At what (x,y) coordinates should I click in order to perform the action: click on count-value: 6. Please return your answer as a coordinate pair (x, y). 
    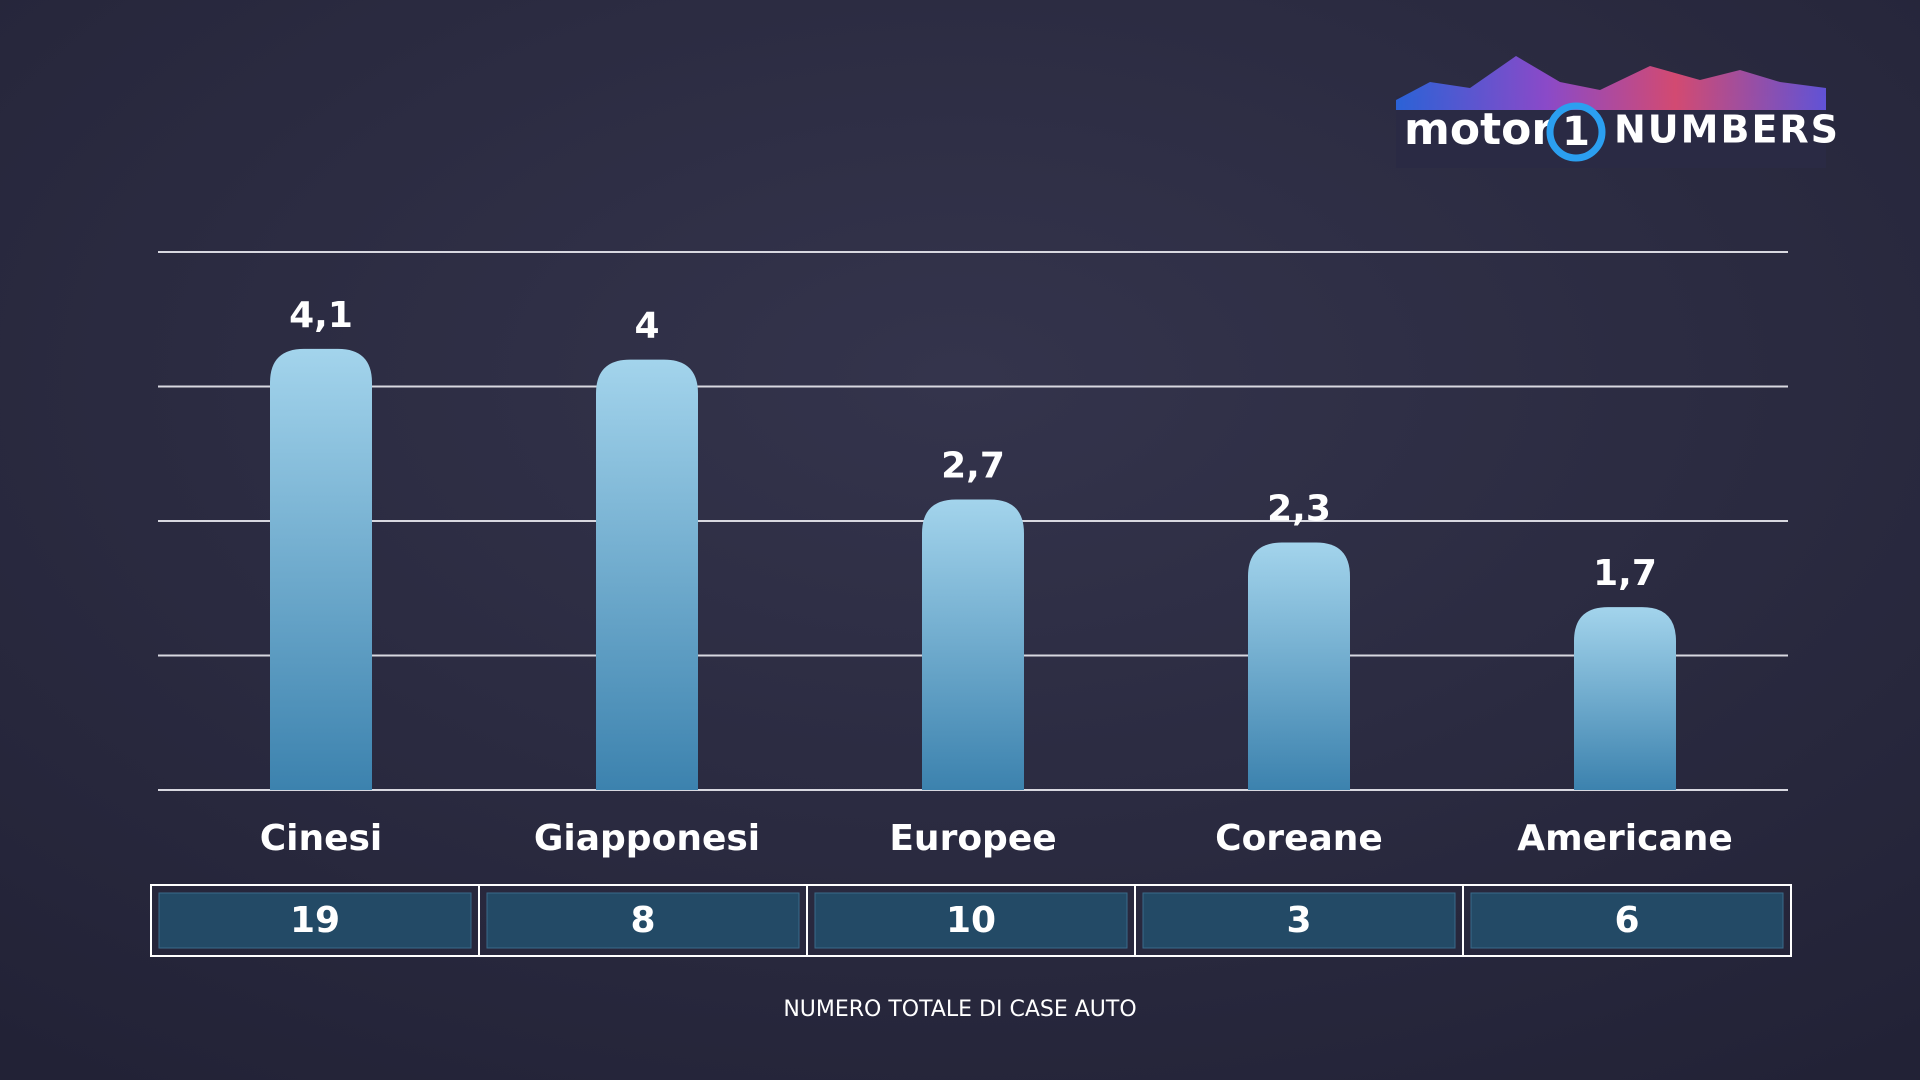
    Looking at the image, I should click on (1626, 920).